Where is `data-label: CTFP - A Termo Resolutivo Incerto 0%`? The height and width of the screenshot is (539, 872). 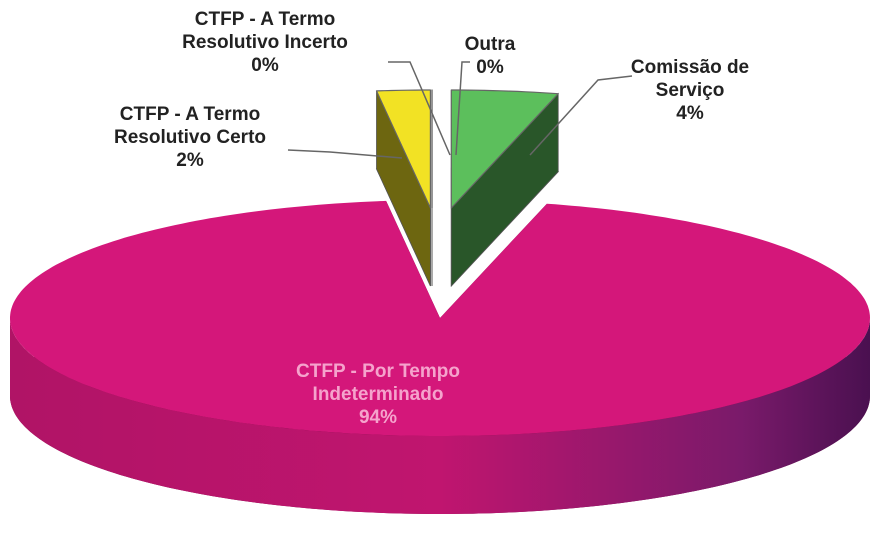
data-label: CTFP - A Termo Resolutivo Incerto 0% is located at coordinates (265, 42).